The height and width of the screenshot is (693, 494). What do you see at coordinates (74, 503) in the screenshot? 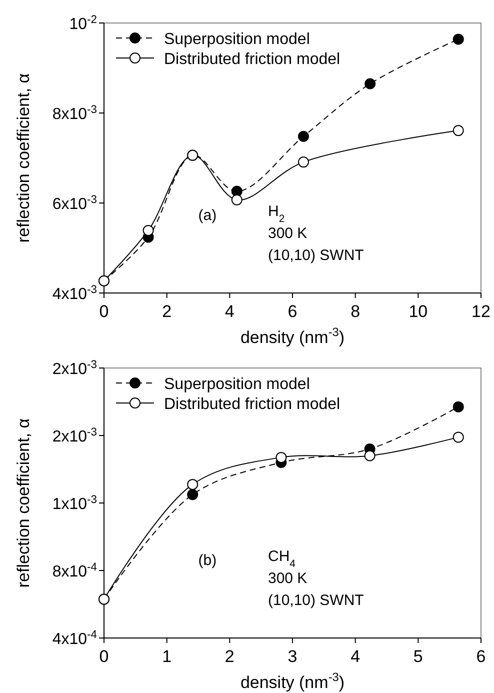
I see `y-tick-label: 1x10$^{-3}$` at bounding box center [74, 503].